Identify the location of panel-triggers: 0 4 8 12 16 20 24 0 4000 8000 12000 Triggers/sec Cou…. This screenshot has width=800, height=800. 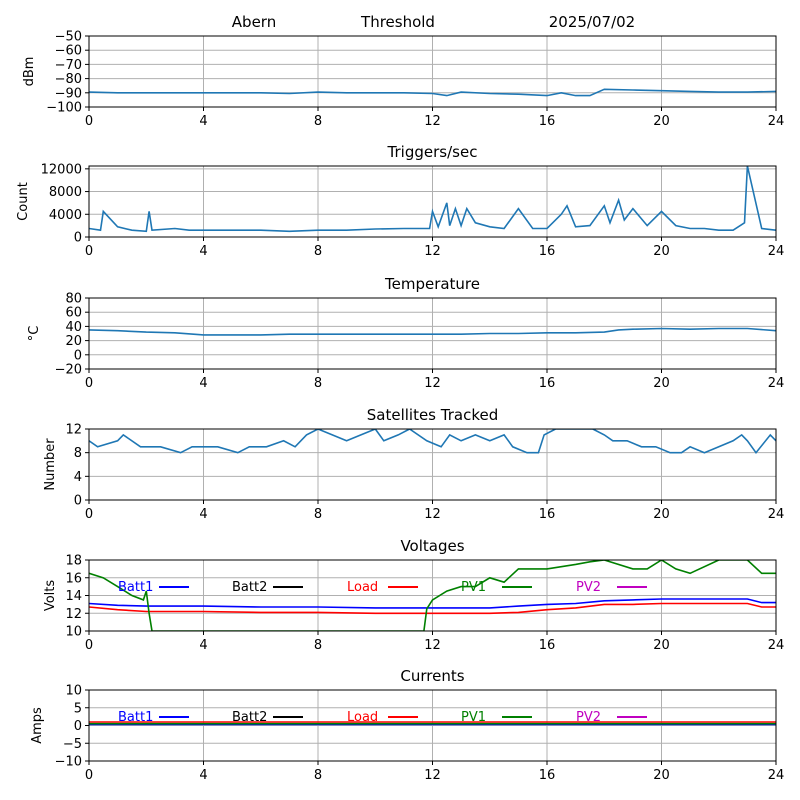
(400, 201).